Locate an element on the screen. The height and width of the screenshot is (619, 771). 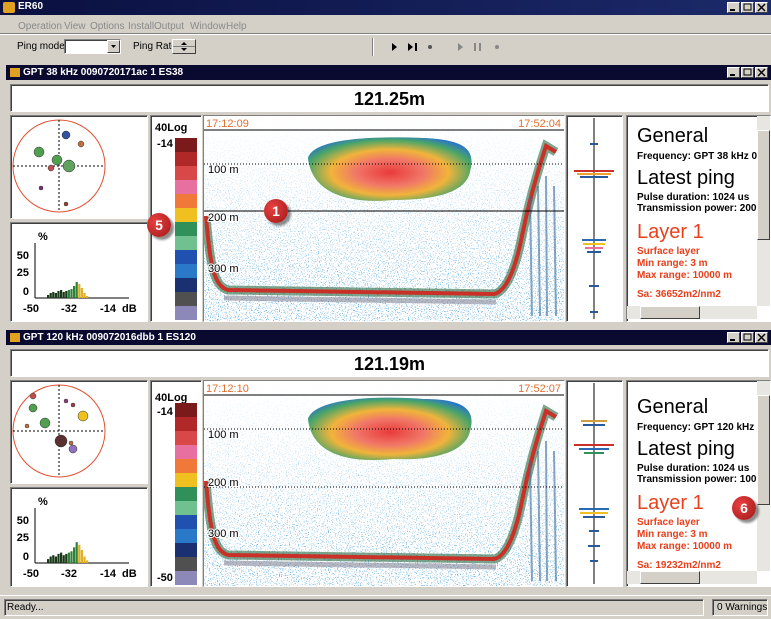
arrow is located at coordinates (113, 46).